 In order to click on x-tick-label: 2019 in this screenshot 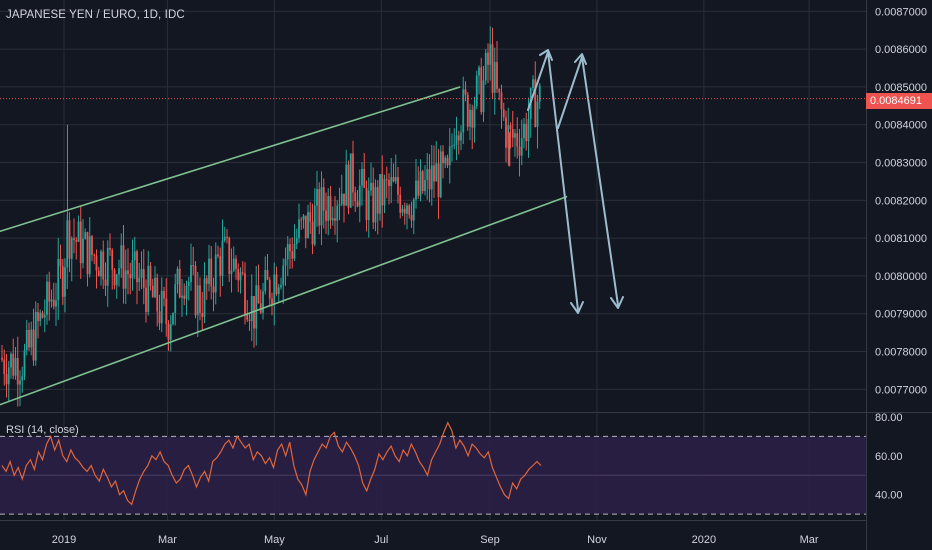, I will do `click(64, 540)`.